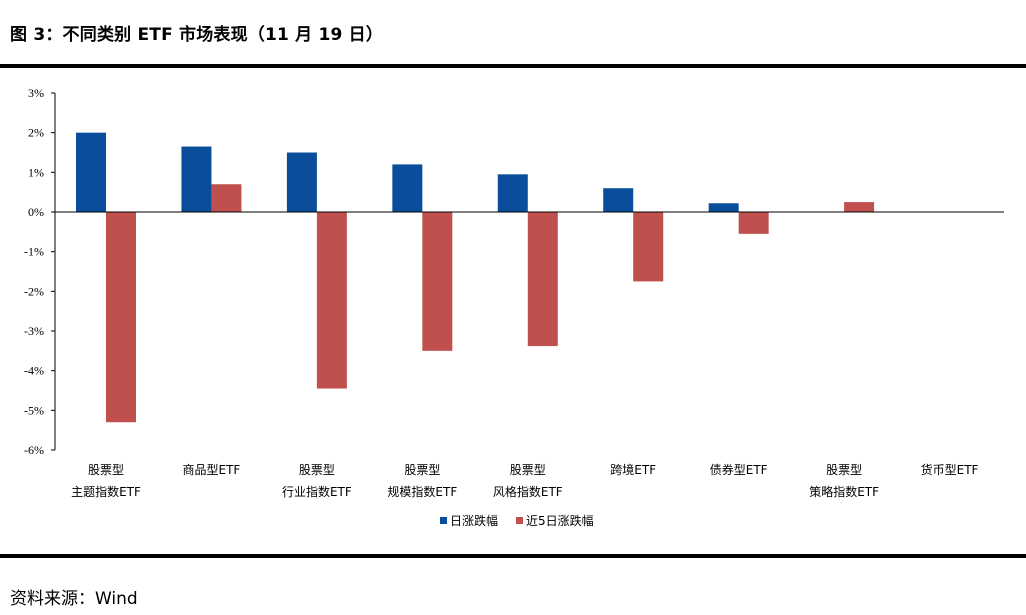  I want to click on top-rule, so click(513, 66).